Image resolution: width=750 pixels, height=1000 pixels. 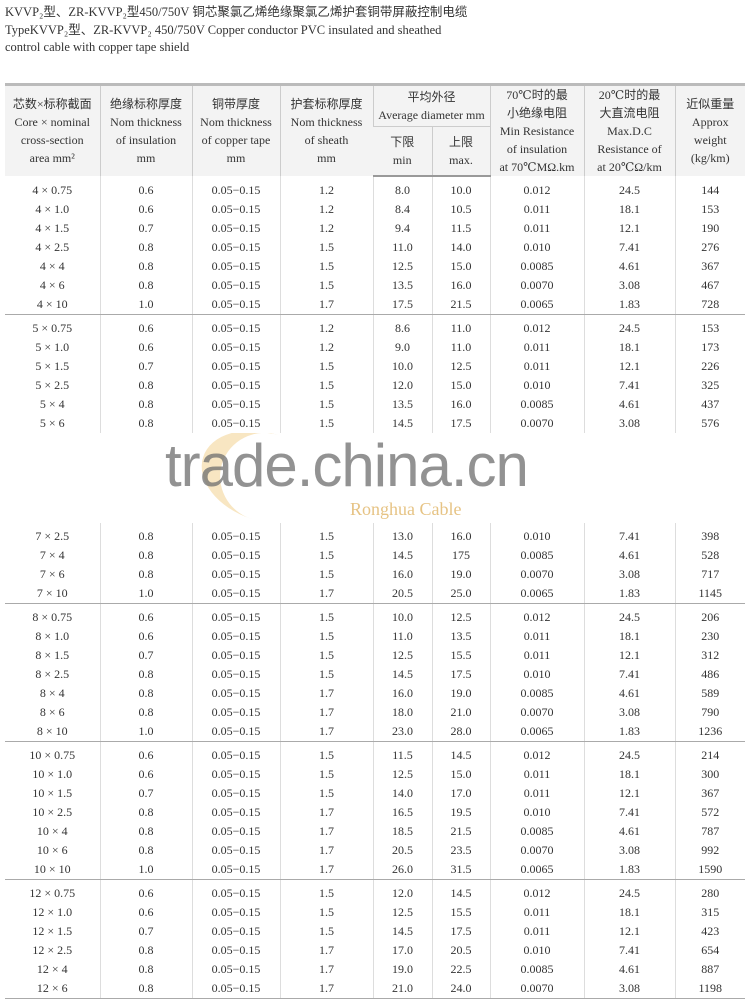 What do you see at coordinates (709, 753) in the screenshot?
I see `table-cell: 214` at bounding box center [709, 753].